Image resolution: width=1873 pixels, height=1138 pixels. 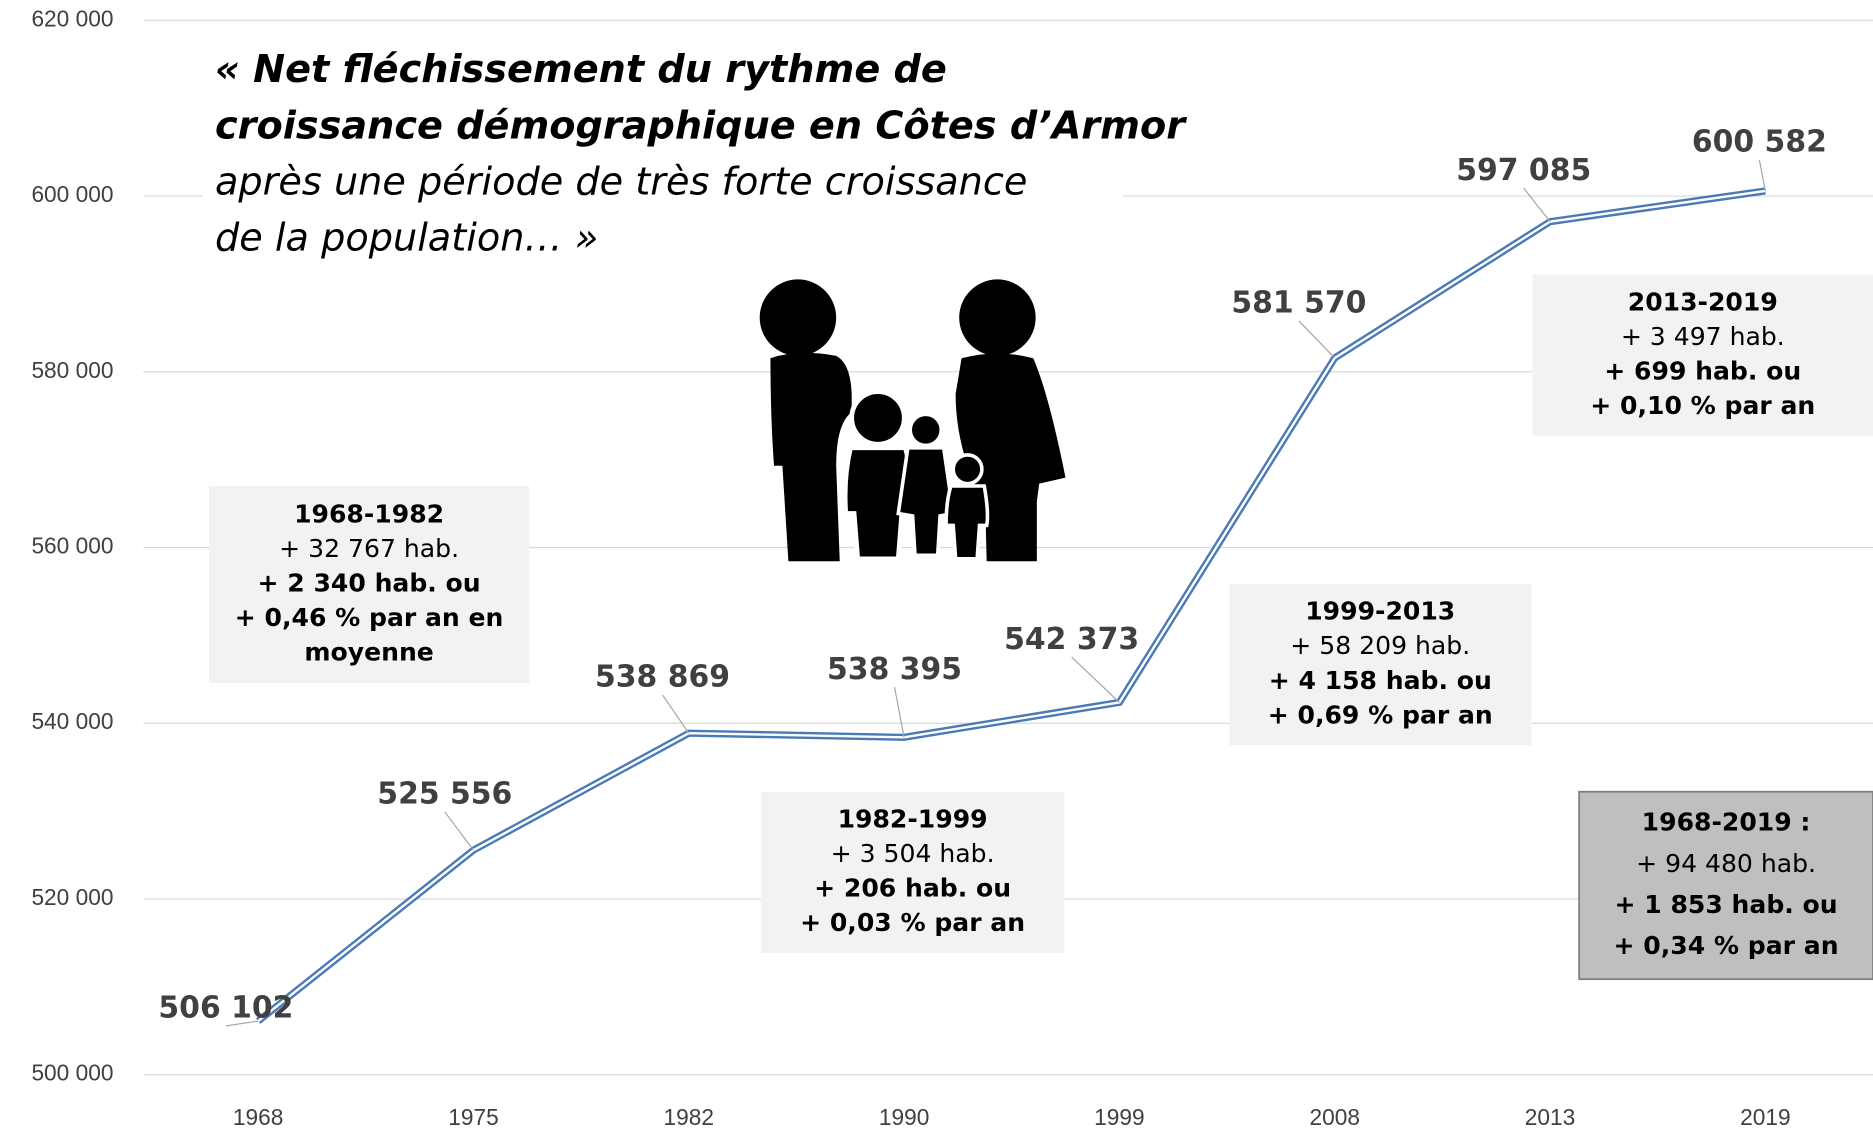 What do you see at coordinates (581, 70) in the screenshot?
I see `title-line: « Net fléchissement du rythme de` at bounding box center [581, 70].